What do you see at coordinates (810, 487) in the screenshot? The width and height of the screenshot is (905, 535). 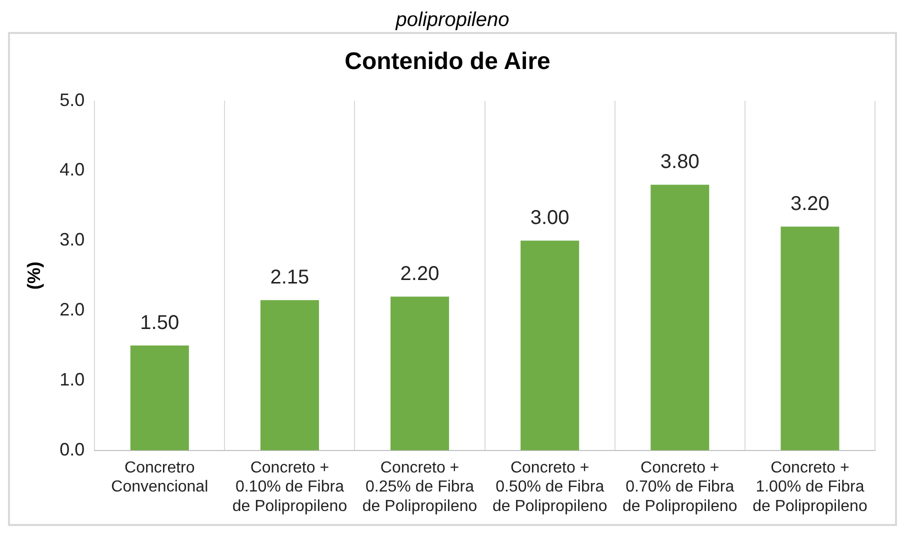 I see `x-tick-label: Concreto + 1.00% de Fibra de Polipropileno` at bounding box center [810, 487].